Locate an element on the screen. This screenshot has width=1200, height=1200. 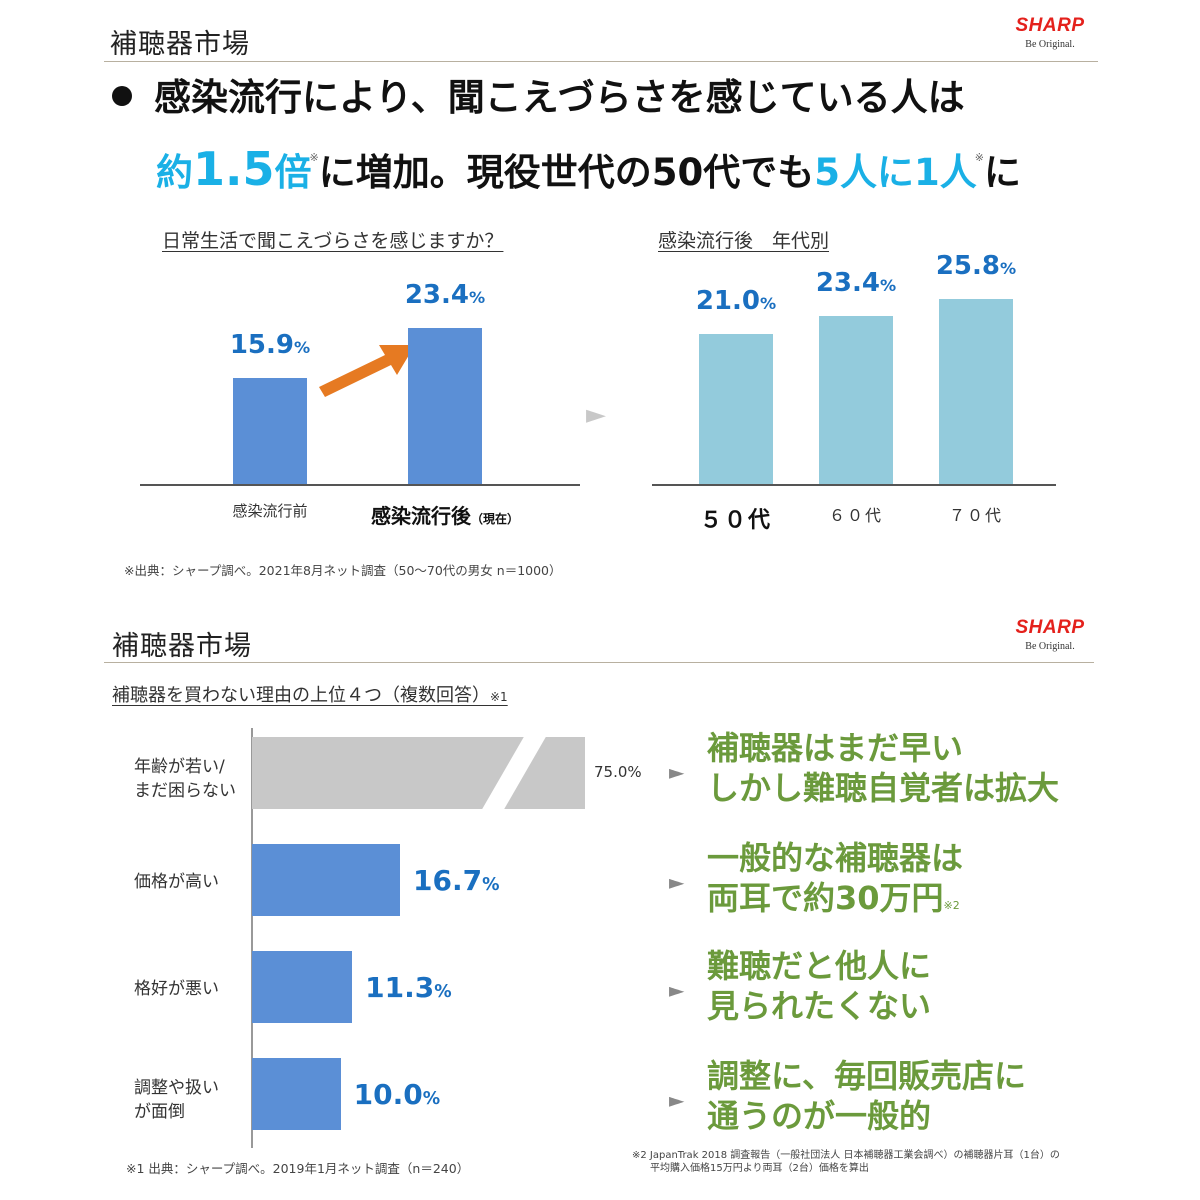
category-label: 価格が高い is located at coordinates (176, 882).